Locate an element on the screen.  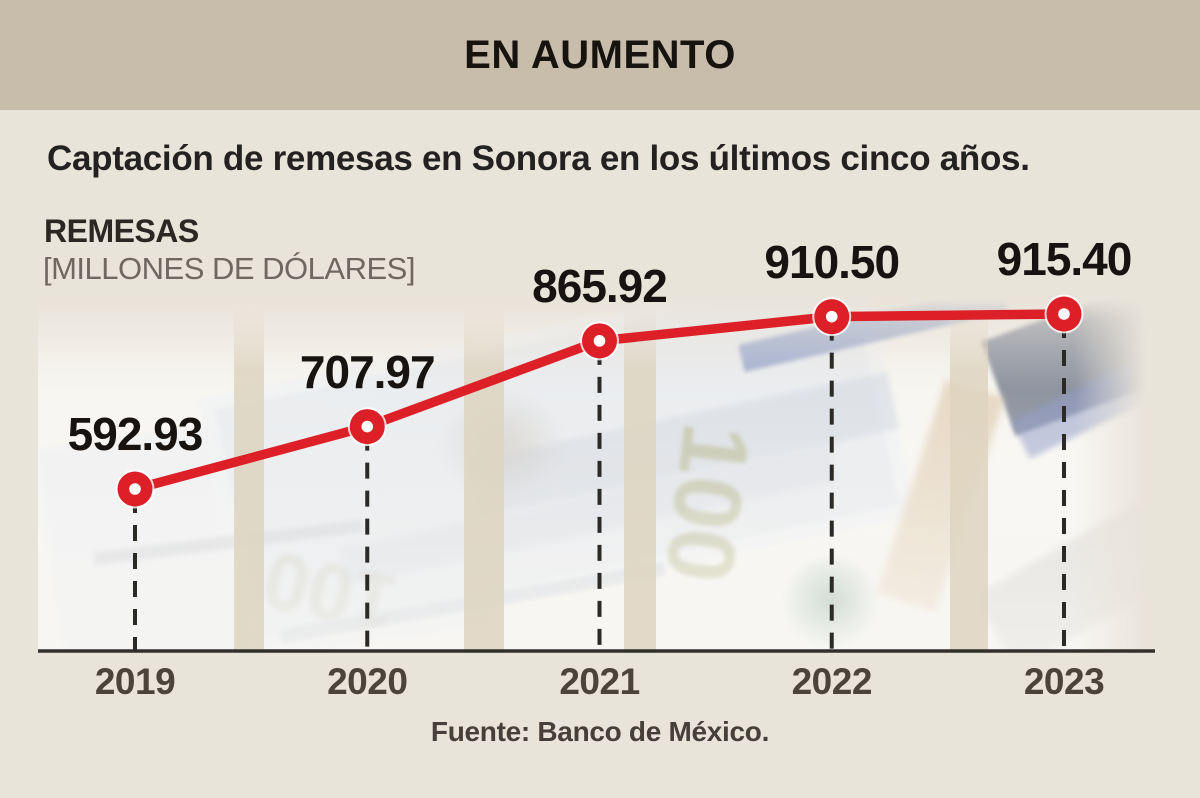
x-axis-label: 2022 is located at coordinates (832, 681).